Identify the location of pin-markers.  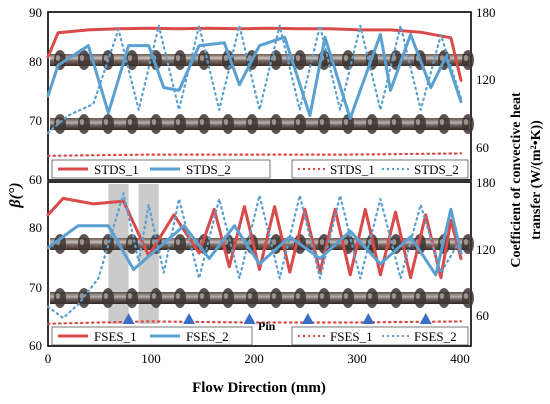
(277, 318).